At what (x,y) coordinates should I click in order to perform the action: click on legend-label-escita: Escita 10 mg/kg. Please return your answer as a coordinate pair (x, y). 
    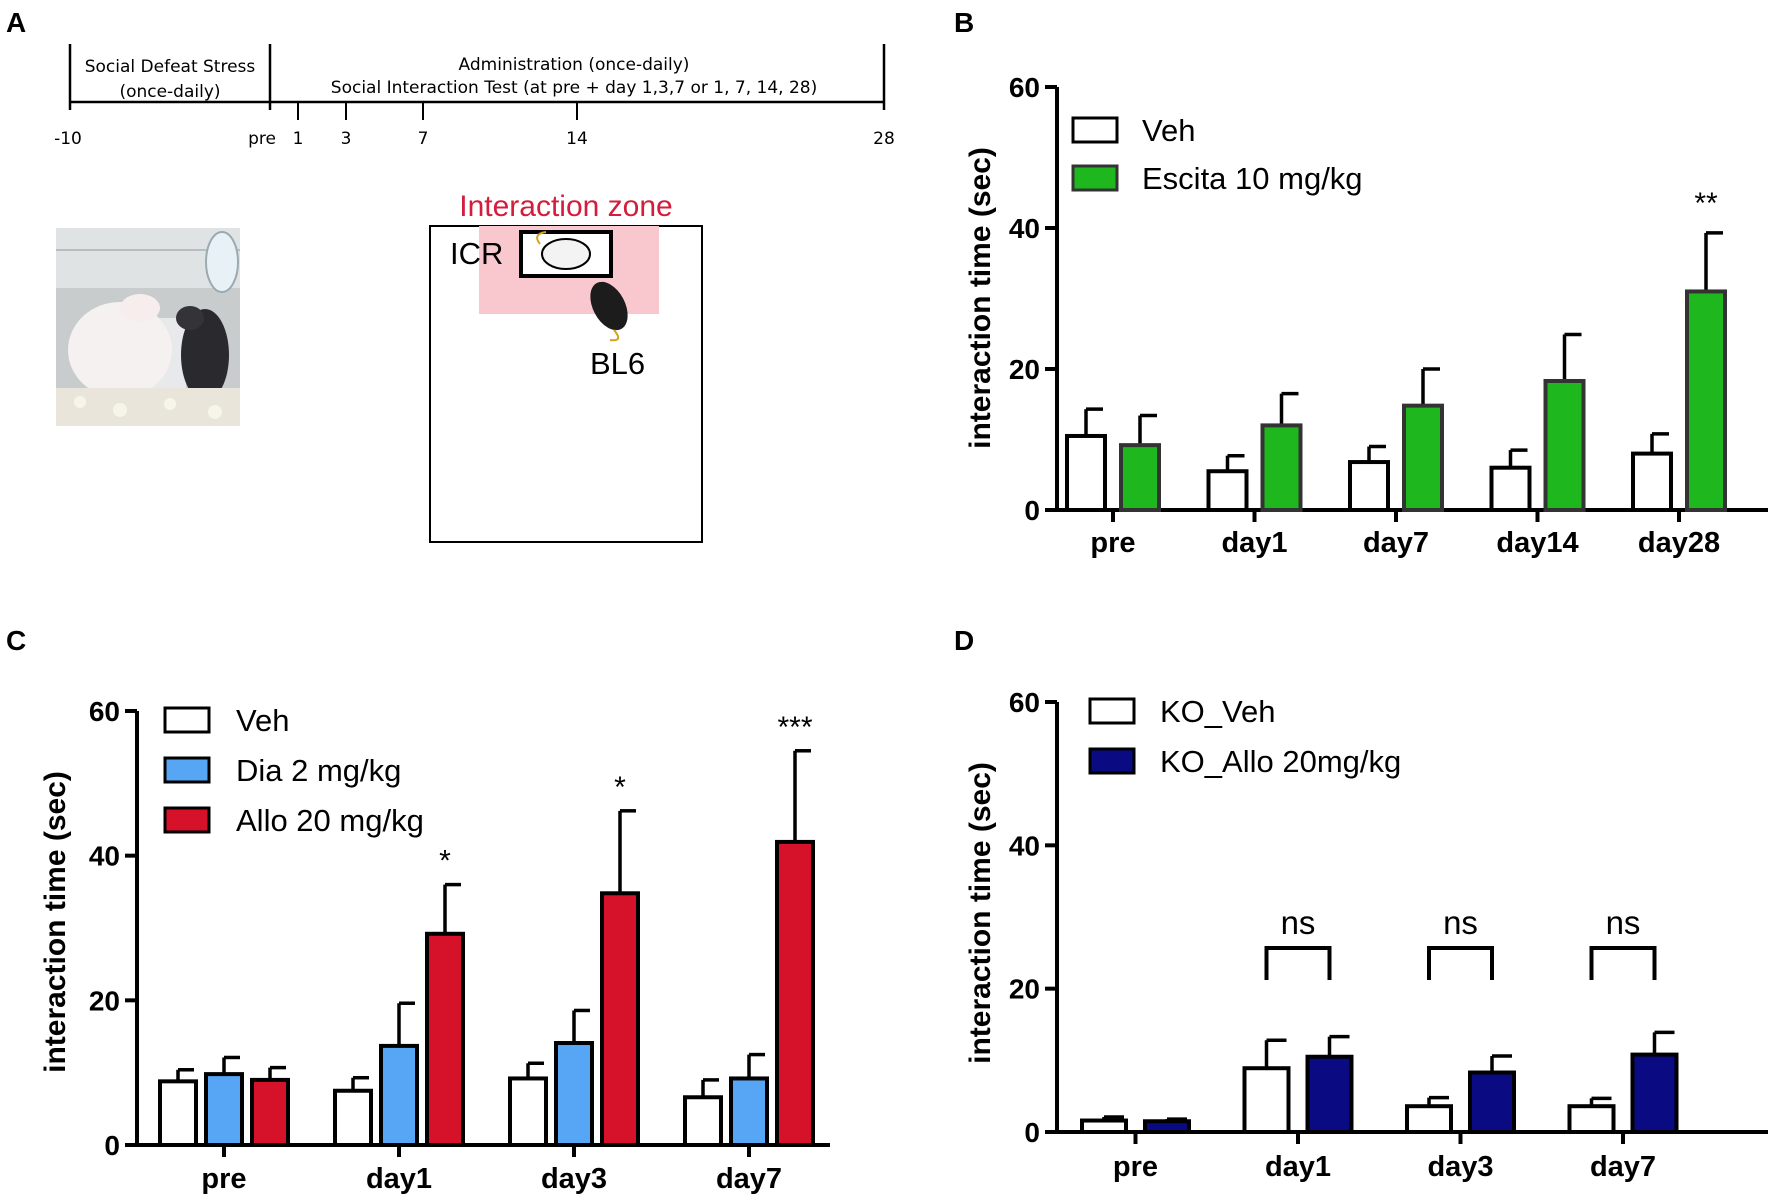
    Looking at the image, I should click on (1252, 178).